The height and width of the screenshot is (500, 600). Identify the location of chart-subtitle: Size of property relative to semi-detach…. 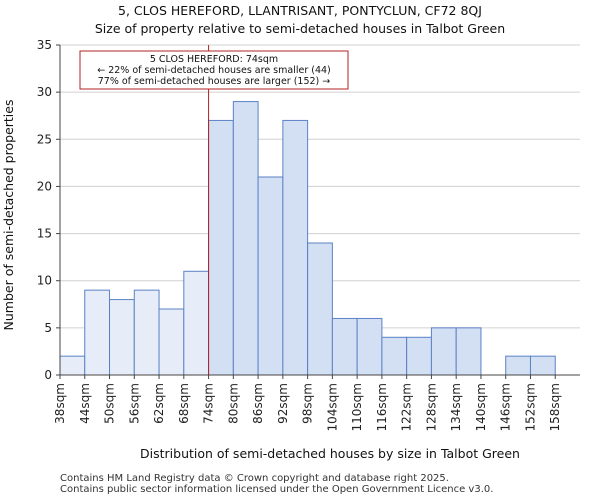
(300, 28).